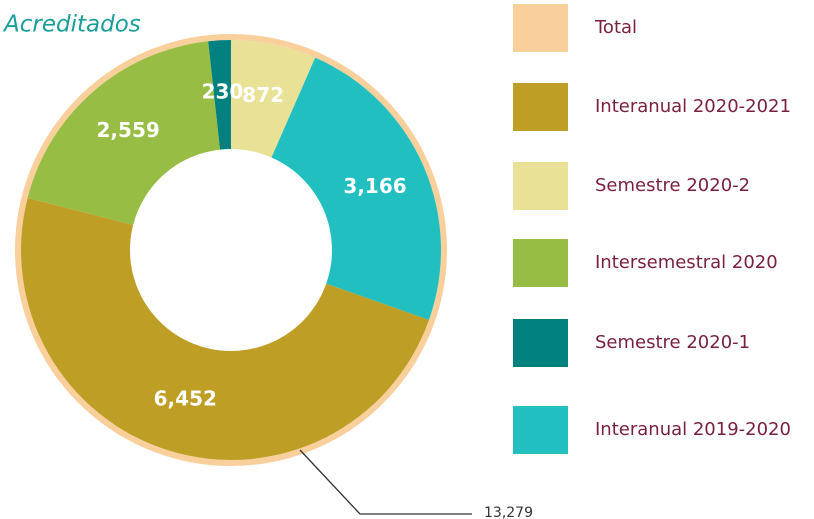 This screenshot has height=519, width=814. What do you see at coordinates (374, 186) in the screenshot?
I see `value-label: 3,166` at bounding box center [374, 186].